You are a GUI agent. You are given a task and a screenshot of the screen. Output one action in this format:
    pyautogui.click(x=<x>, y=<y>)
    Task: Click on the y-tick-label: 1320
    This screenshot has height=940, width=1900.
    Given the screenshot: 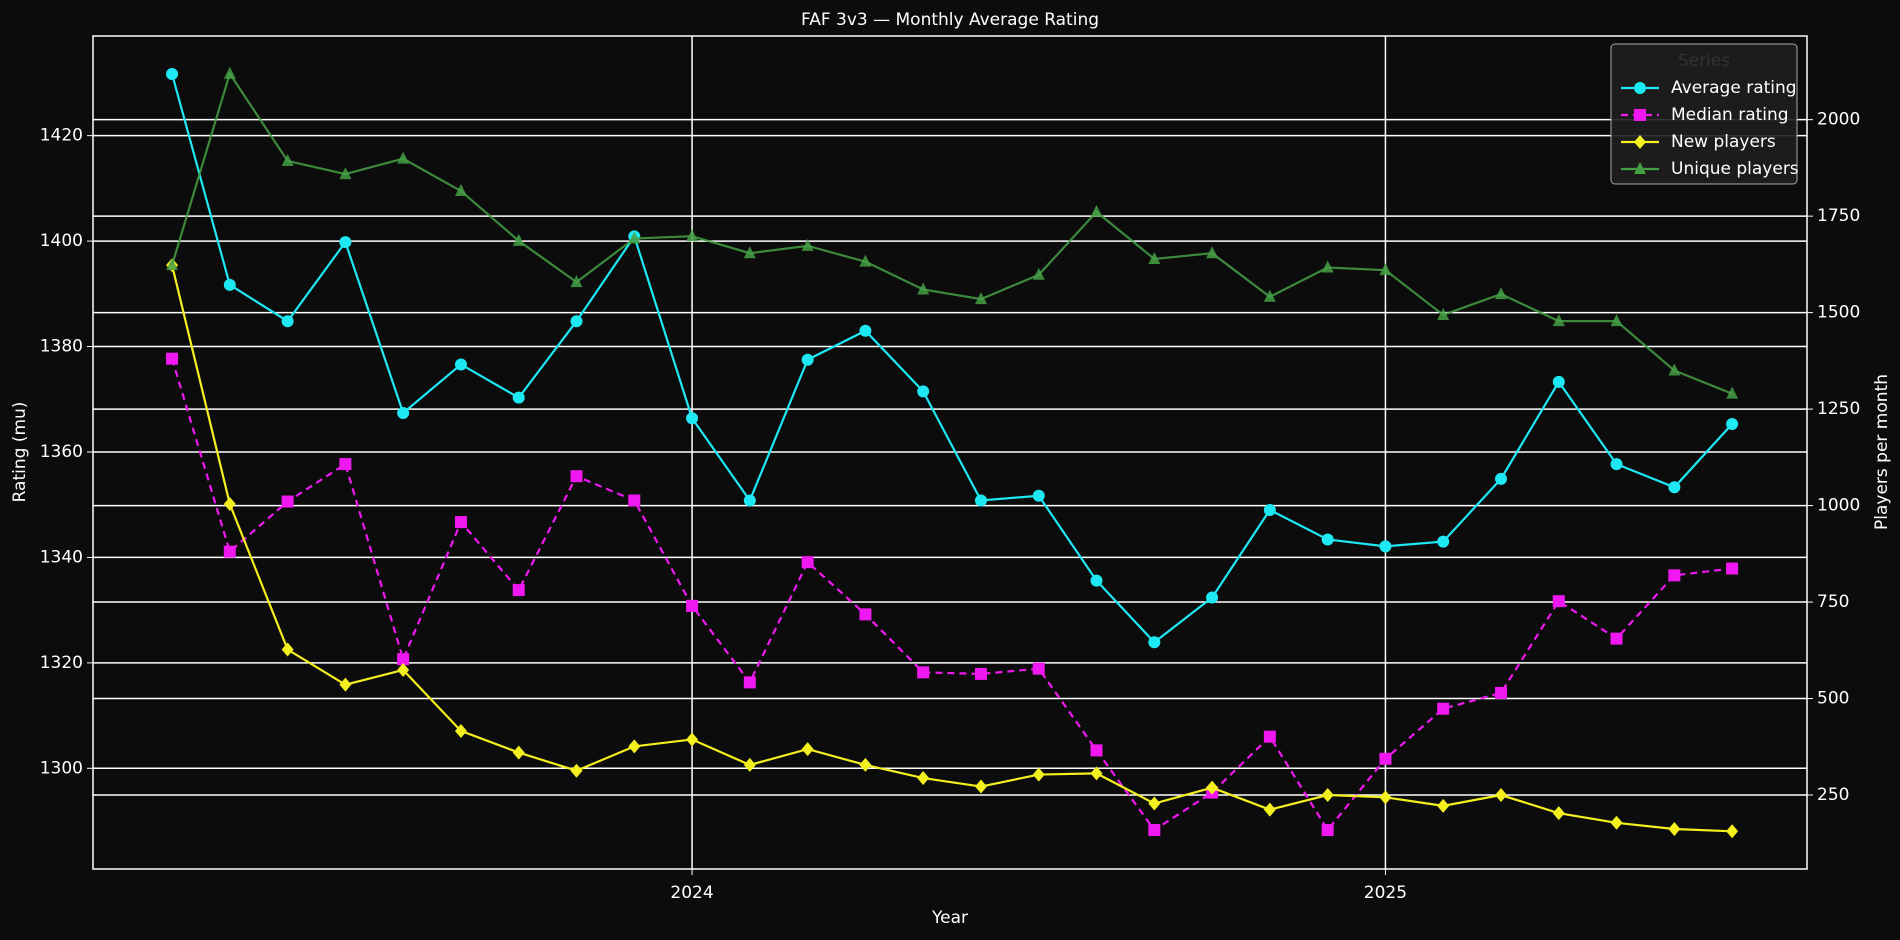 What is the action you would take?
    pyautogui.click(x=61, y=663)
    